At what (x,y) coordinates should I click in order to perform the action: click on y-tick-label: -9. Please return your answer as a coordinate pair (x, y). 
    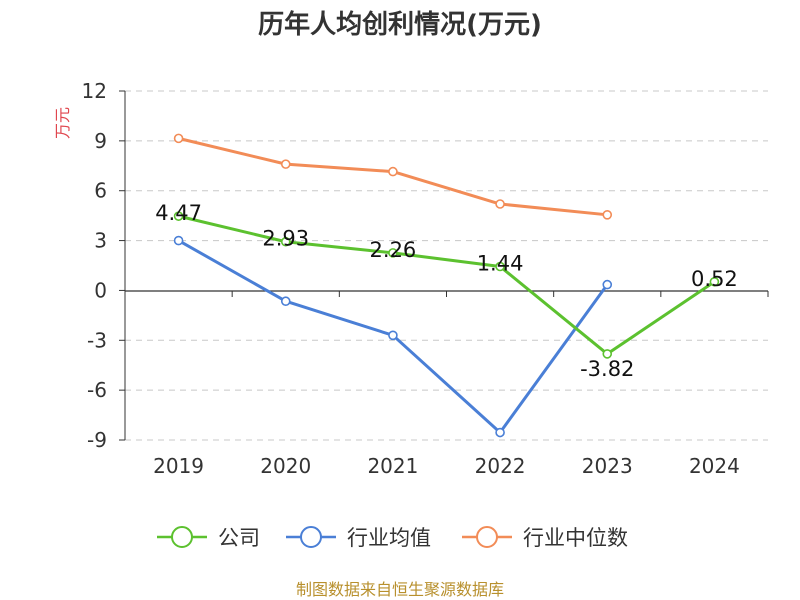
    Looking at the image, I should click on (97, 440).